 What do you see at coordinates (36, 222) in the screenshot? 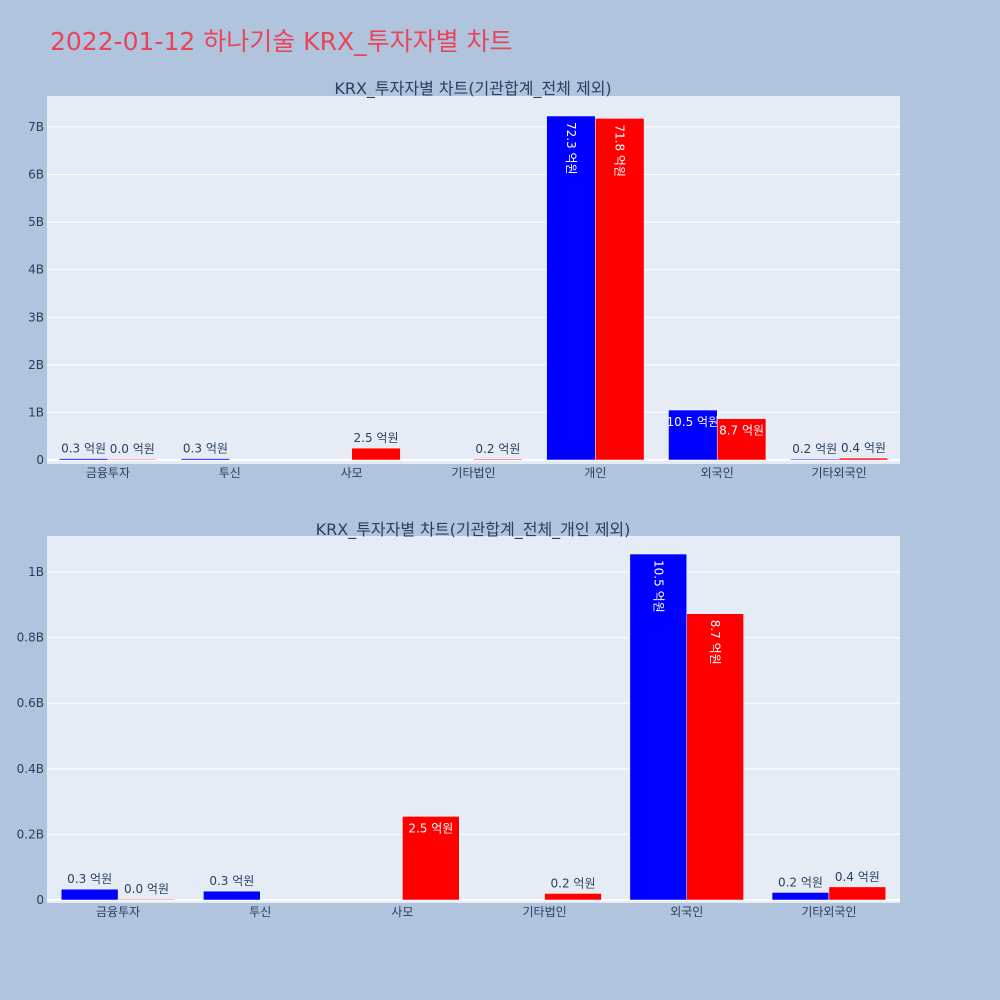
I see `y-tick-label: 5B` at bounding box center [36, 222].